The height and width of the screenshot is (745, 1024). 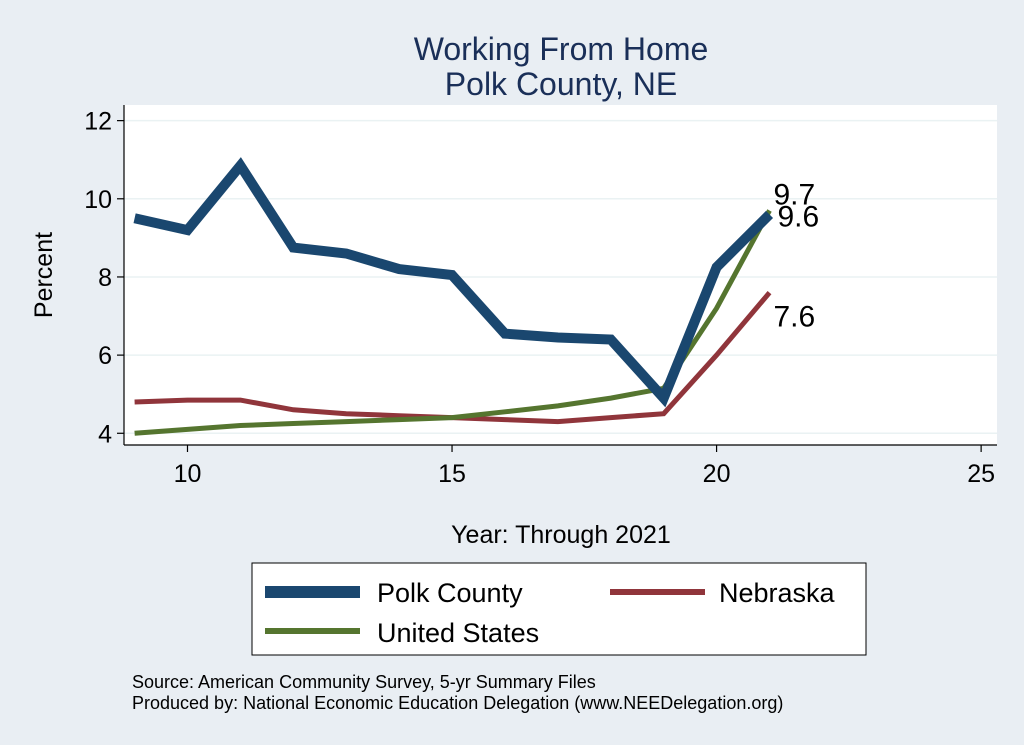 I want to click on end-labels: 9.6 7.6 9.7, so click(x=796, y=256).